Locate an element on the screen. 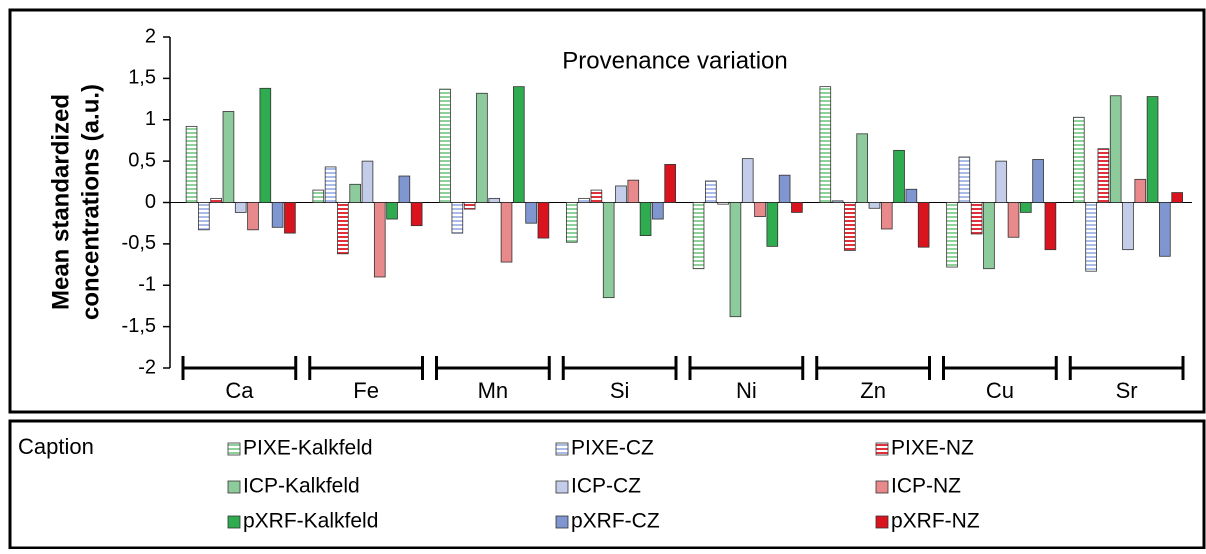 The image size is (1206, 554). y-tick-label: -0,5 is located at coordinates (139, 243).